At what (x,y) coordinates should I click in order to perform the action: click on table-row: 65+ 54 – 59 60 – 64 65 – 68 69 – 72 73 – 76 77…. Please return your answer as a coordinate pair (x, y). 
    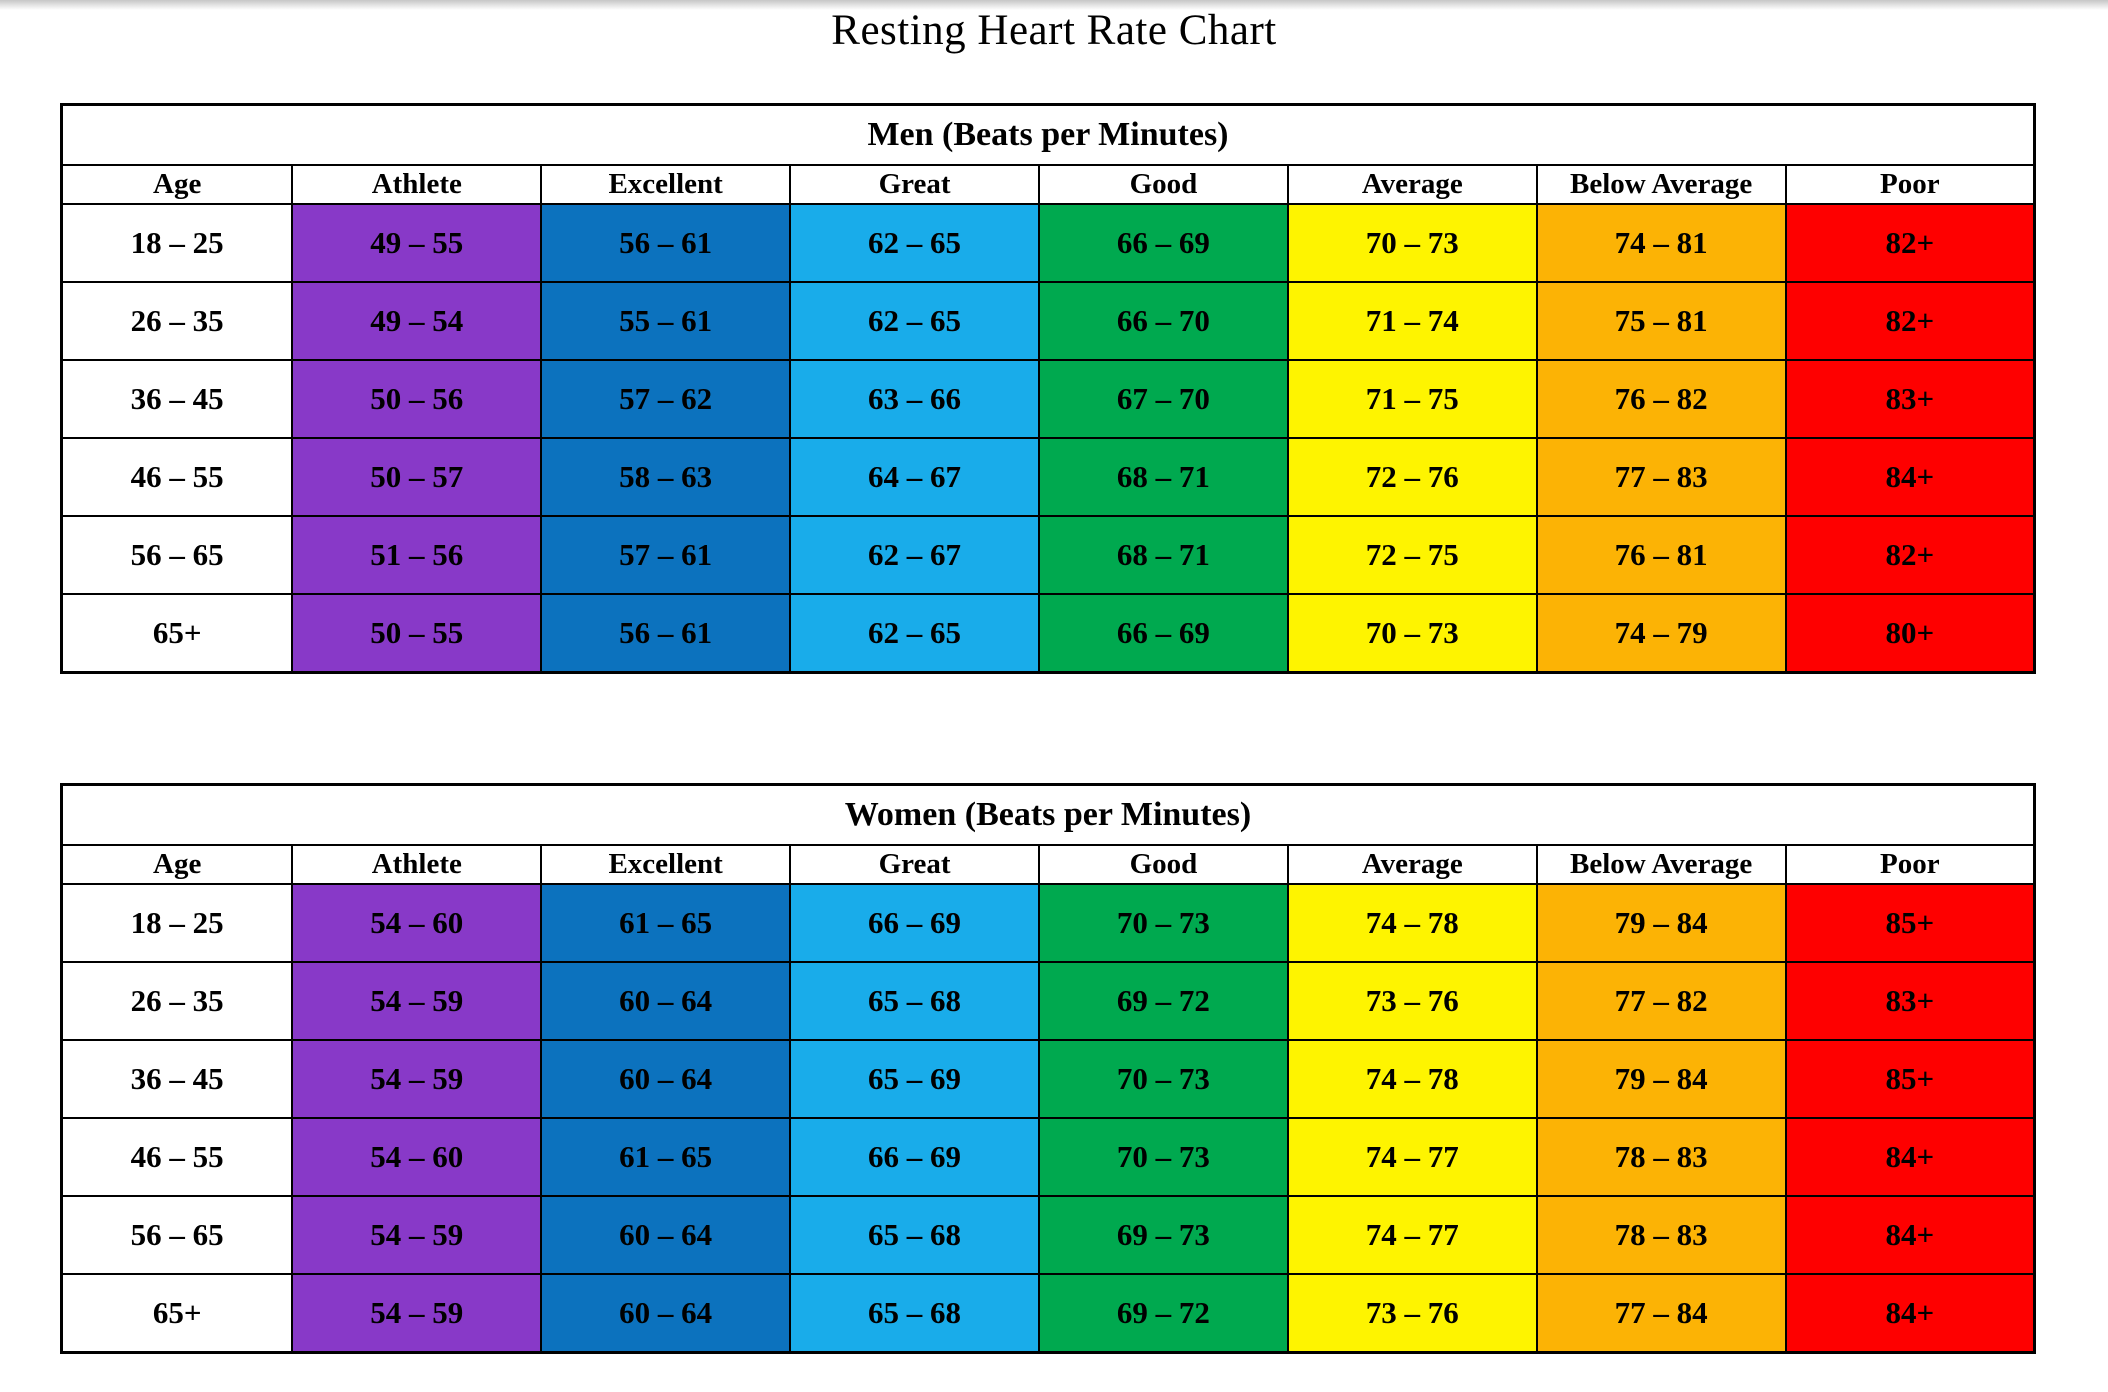
    Looking at the image, I should click on (1048, 1313).